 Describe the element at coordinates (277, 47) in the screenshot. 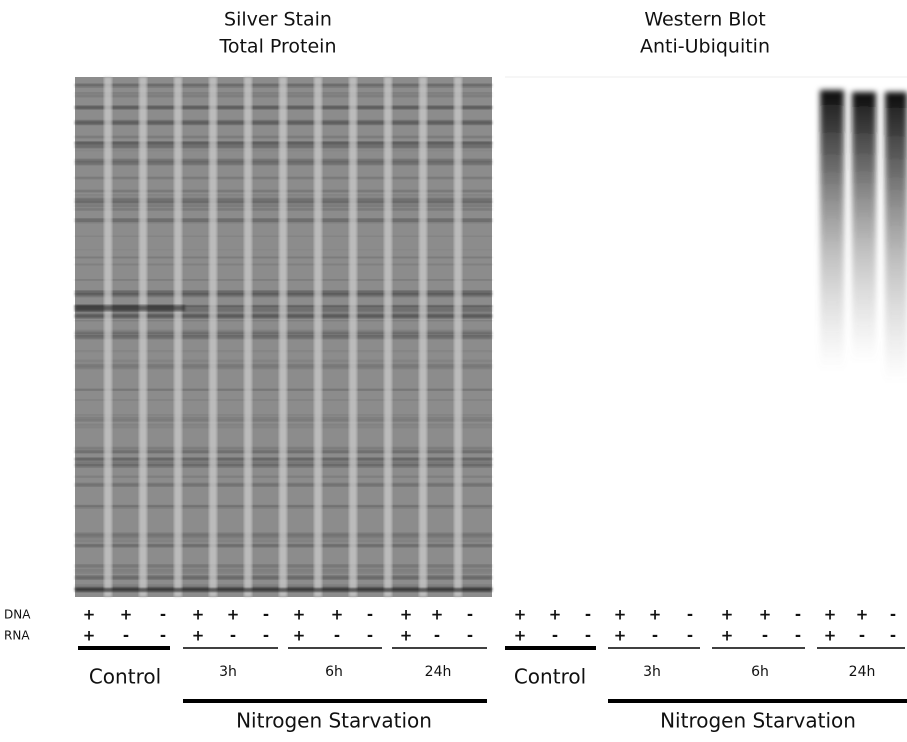

I see `panel-title: Total Protein` at that location.